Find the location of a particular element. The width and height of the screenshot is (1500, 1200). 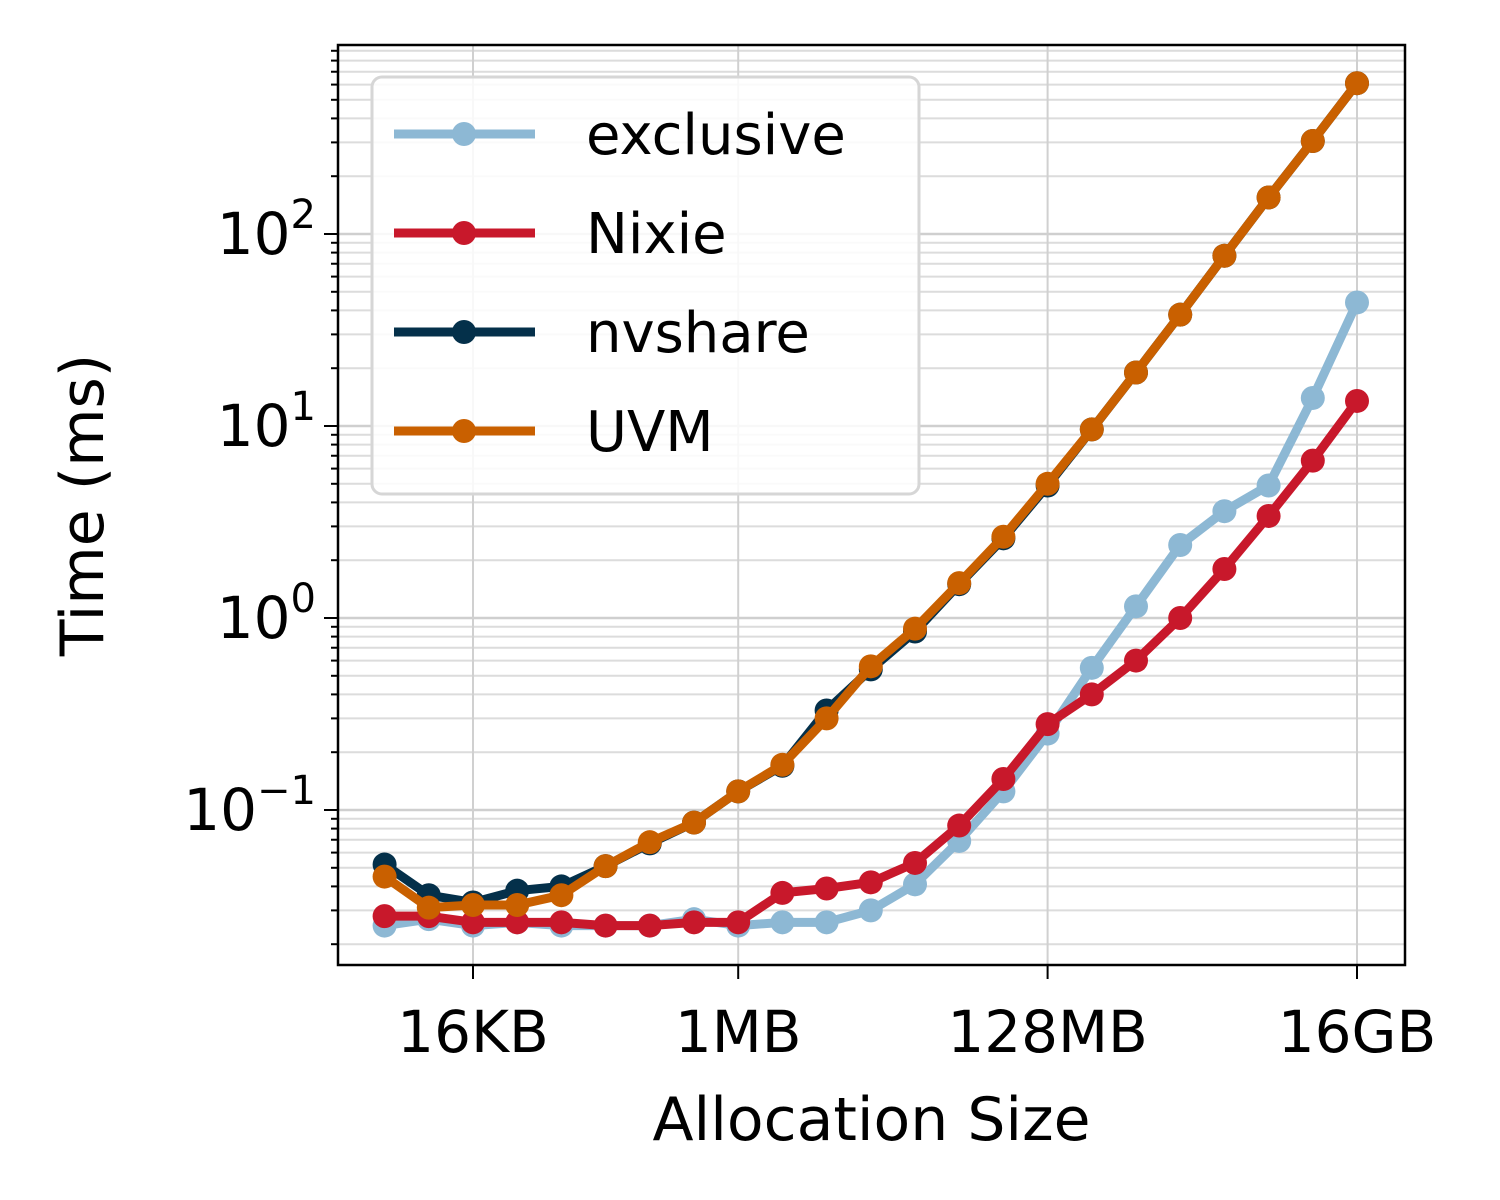

y-tick-label: 10⁰ is located at coordinates (266, 614).